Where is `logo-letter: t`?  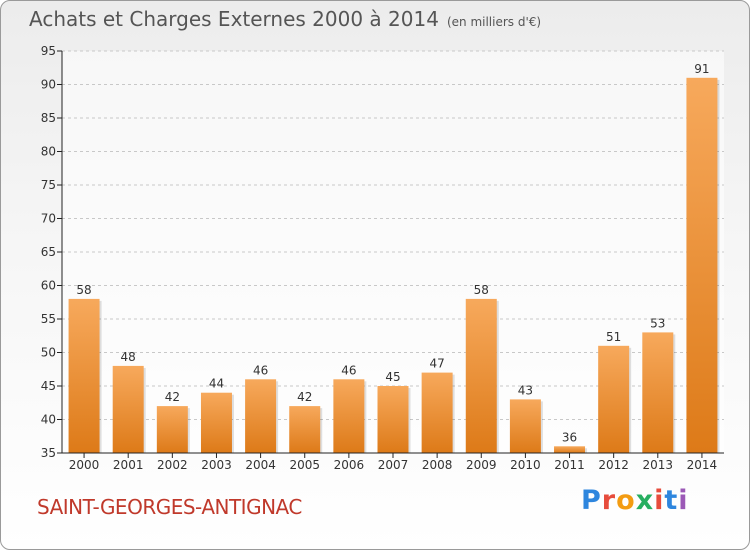 logo-letter: t is located at coordinates (671, 500).